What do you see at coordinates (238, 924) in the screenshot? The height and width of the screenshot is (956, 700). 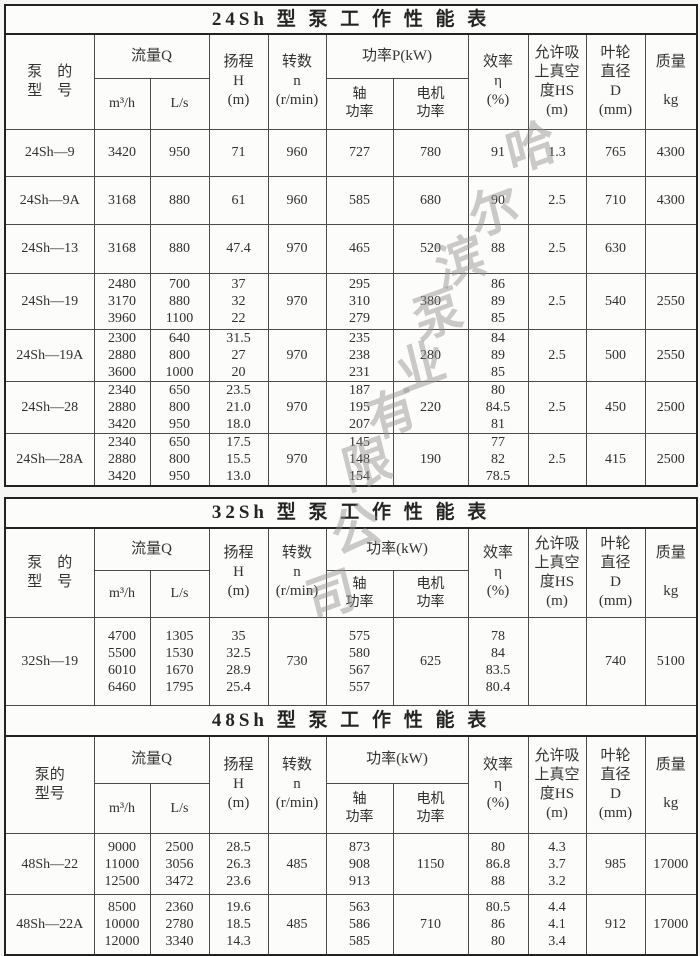 I see `cell: 19.6 18.5 14.3` at bounding box center [238, 924].